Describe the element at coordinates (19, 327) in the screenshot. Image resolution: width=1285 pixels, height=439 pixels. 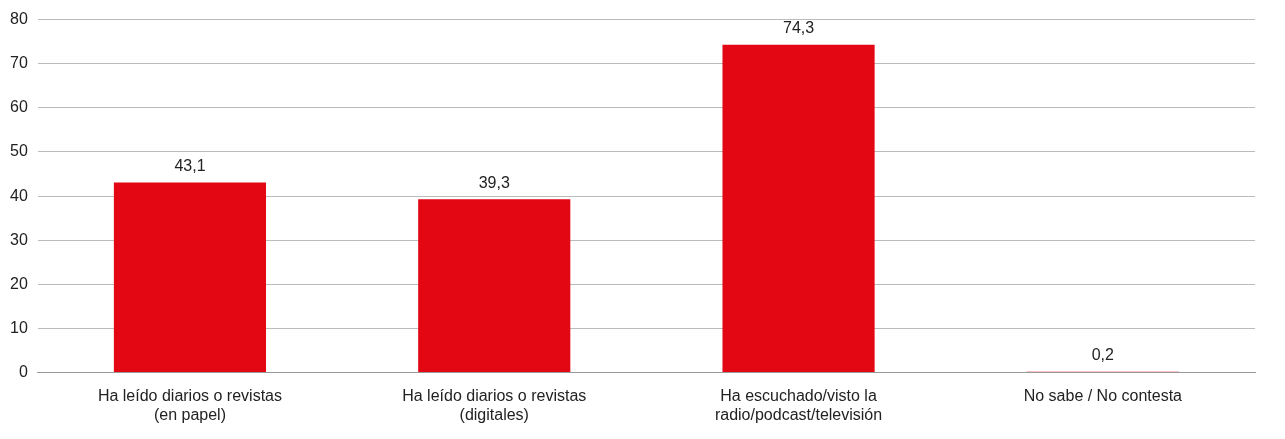
I see `y-tick-label: 10` at that location.